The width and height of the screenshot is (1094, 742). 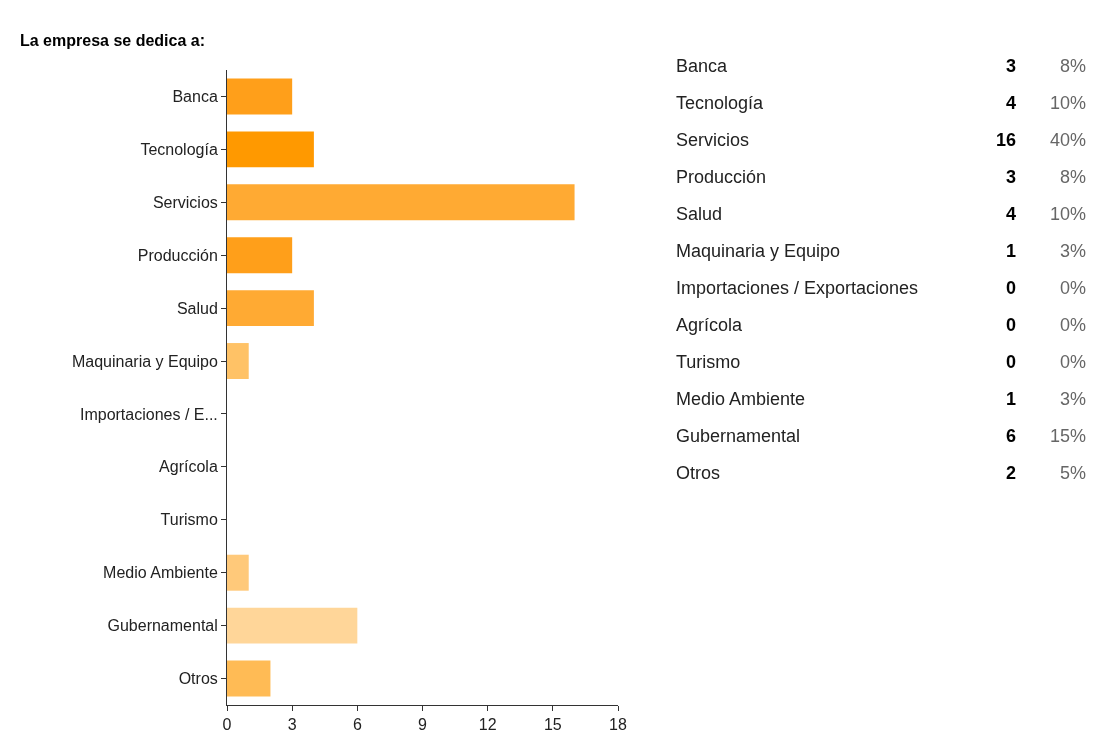 I want to click on category-label: Importaciones / Exportaciones, so click(x=797, y=288).